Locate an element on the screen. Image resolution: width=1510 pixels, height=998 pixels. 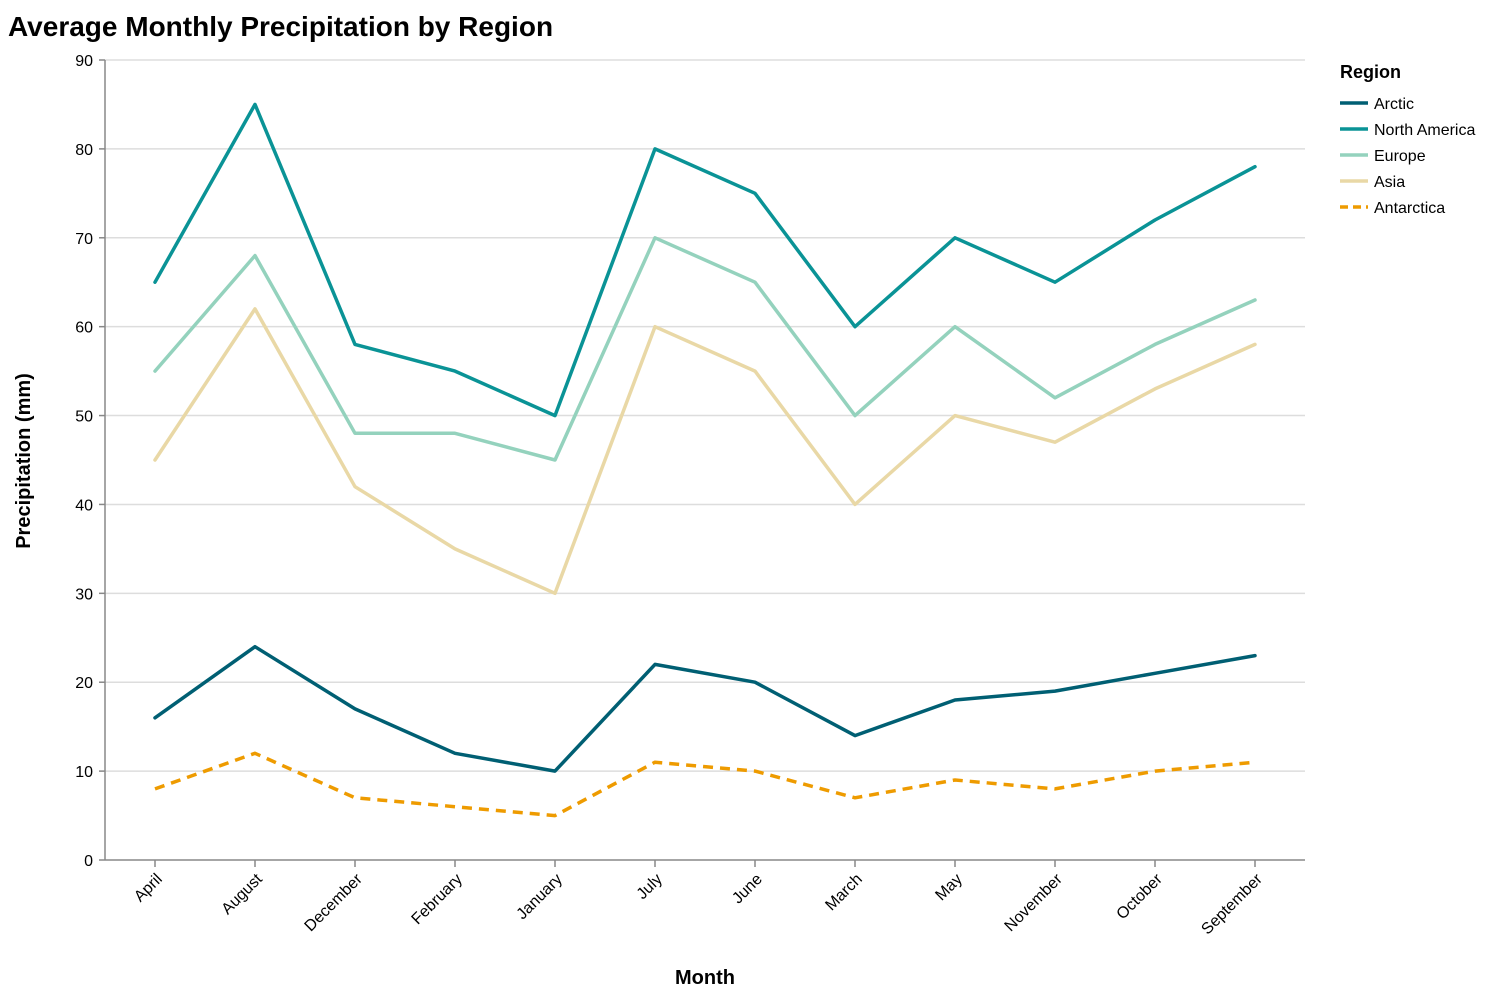
legend-title: Region is located at coordinates (1370, 72).